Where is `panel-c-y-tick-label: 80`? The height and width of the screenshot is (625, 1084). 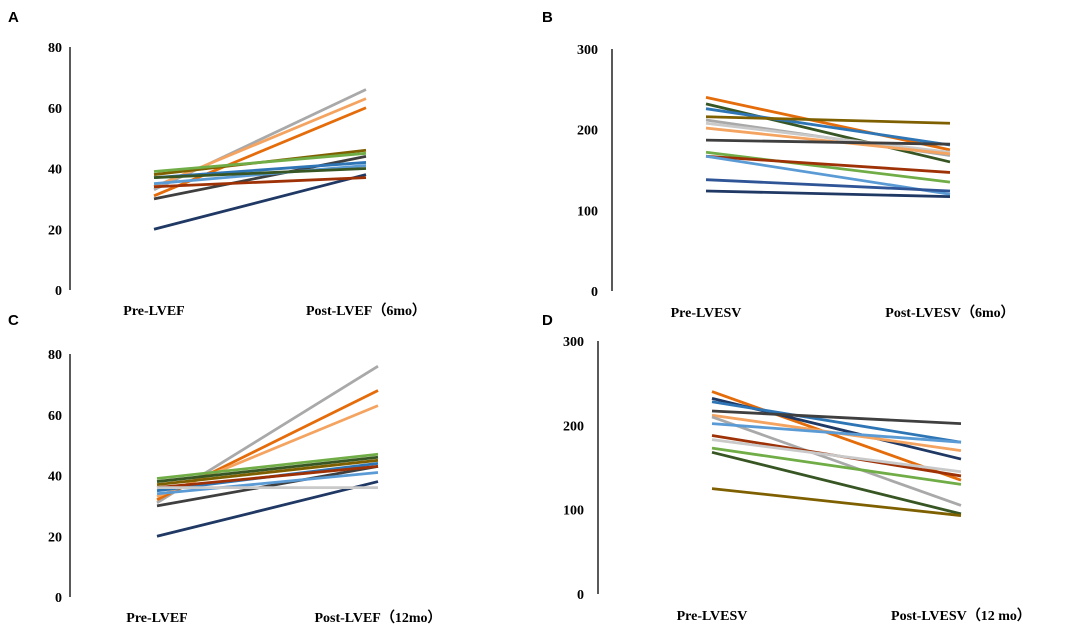
panel-c-y-tick-label: 80 is located at coordinates (55, 355).